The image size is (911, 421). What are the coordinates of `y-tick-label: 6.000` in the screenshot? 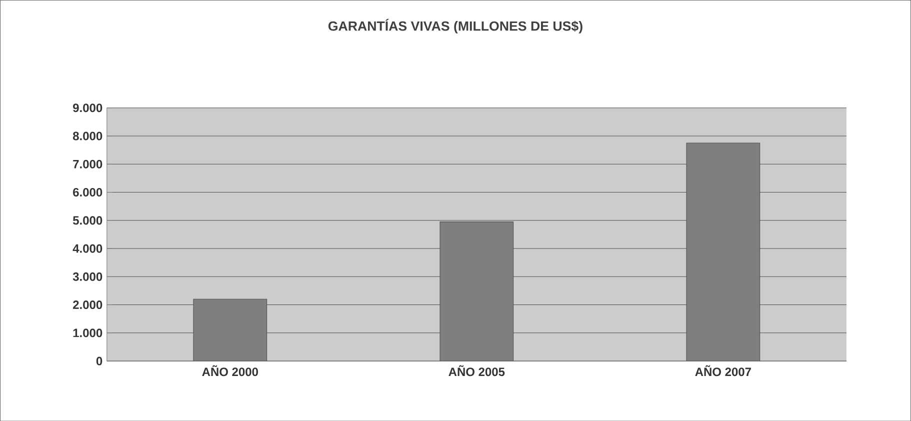 It's located at (87, 192).